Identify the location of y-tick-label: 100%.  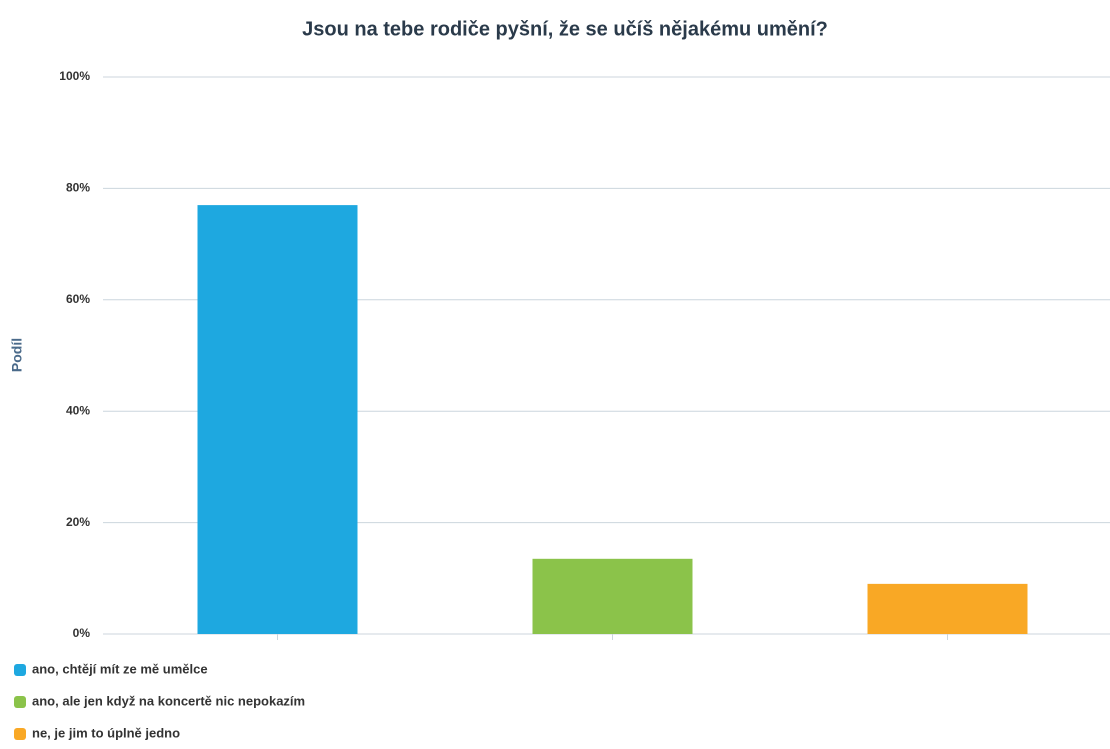
(74, 76).